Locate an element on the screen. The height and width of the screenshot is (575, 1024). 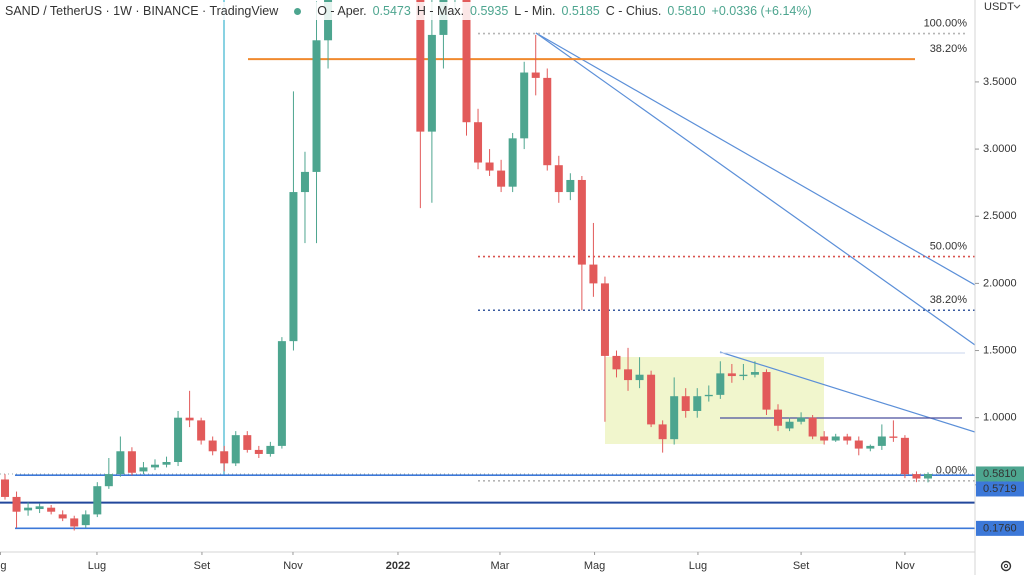
price-tag-label: 0.5810 is located at coordinates (1000, 474).